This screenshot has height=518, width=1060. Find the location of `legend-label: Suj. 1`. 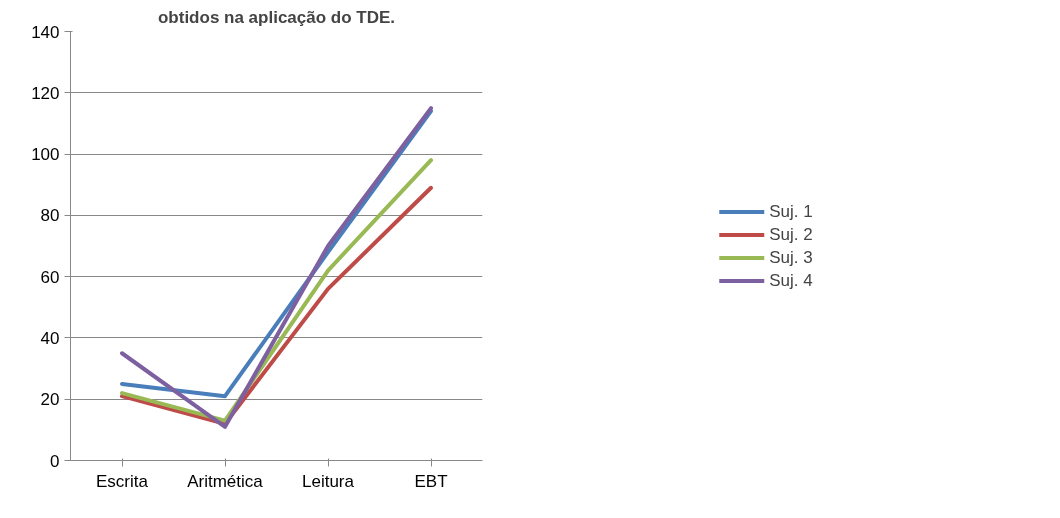

legend-label: Suj. 1 is located at coordinates (791, 211).